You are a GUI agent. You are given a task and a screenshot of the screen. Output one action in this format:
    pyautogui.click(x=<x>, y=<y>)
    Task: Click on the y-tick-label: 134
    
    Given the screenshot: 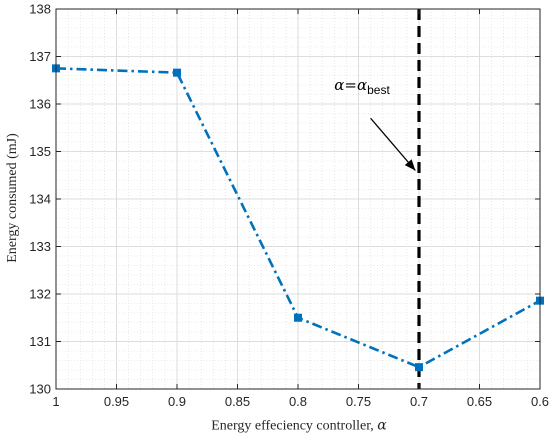 What is the action you would take?
    pyautogui.click(x=40, y=199)
    